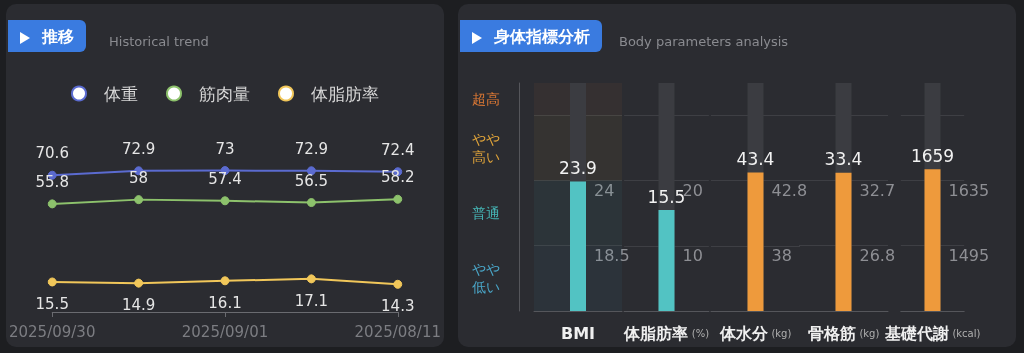  Describe the element at coordinates (604, 190) in the screenshot. I see `y-tick-label: 24` at that location.